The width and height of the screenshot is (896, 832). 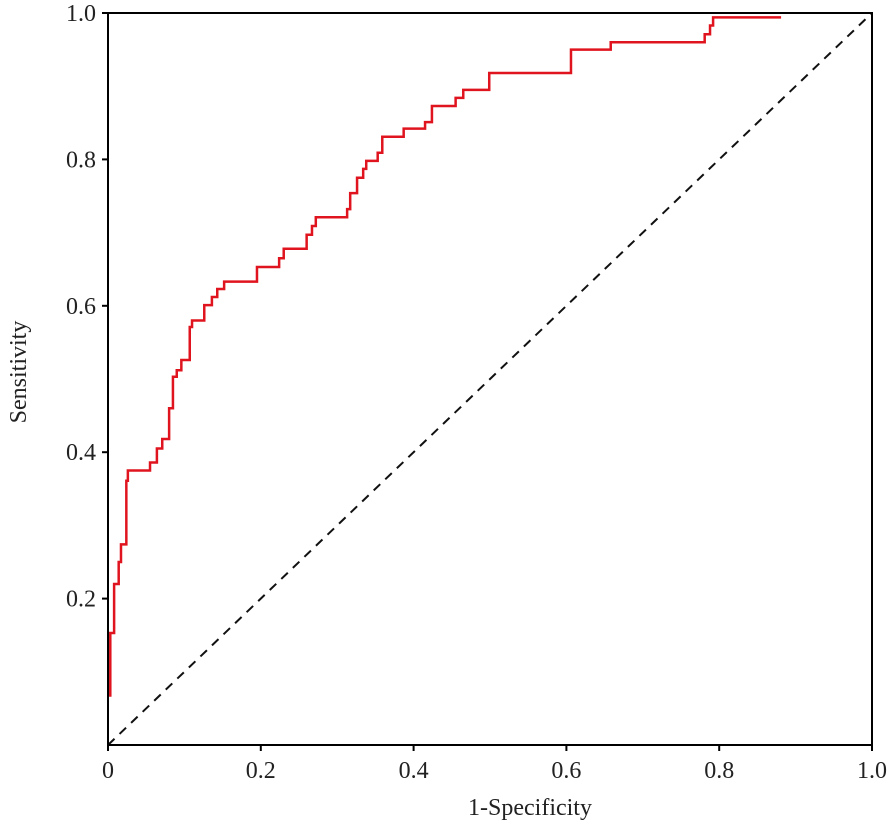 I want to click on y-tick-label: 0.4, so click(x=81, y=453).